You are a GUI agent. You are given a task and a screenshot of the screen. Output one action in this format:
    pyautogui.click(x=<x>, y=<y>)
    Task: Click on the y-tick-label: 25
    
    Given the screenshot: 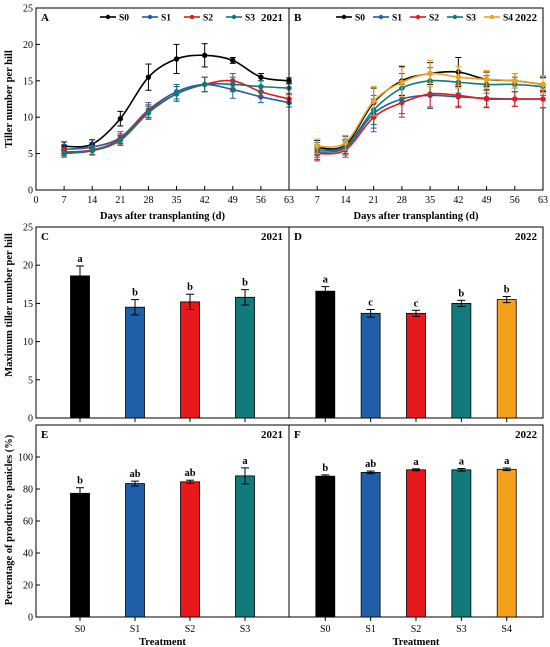 What is the action you would take?
    pyautogui.click(x=28, y=9)
    